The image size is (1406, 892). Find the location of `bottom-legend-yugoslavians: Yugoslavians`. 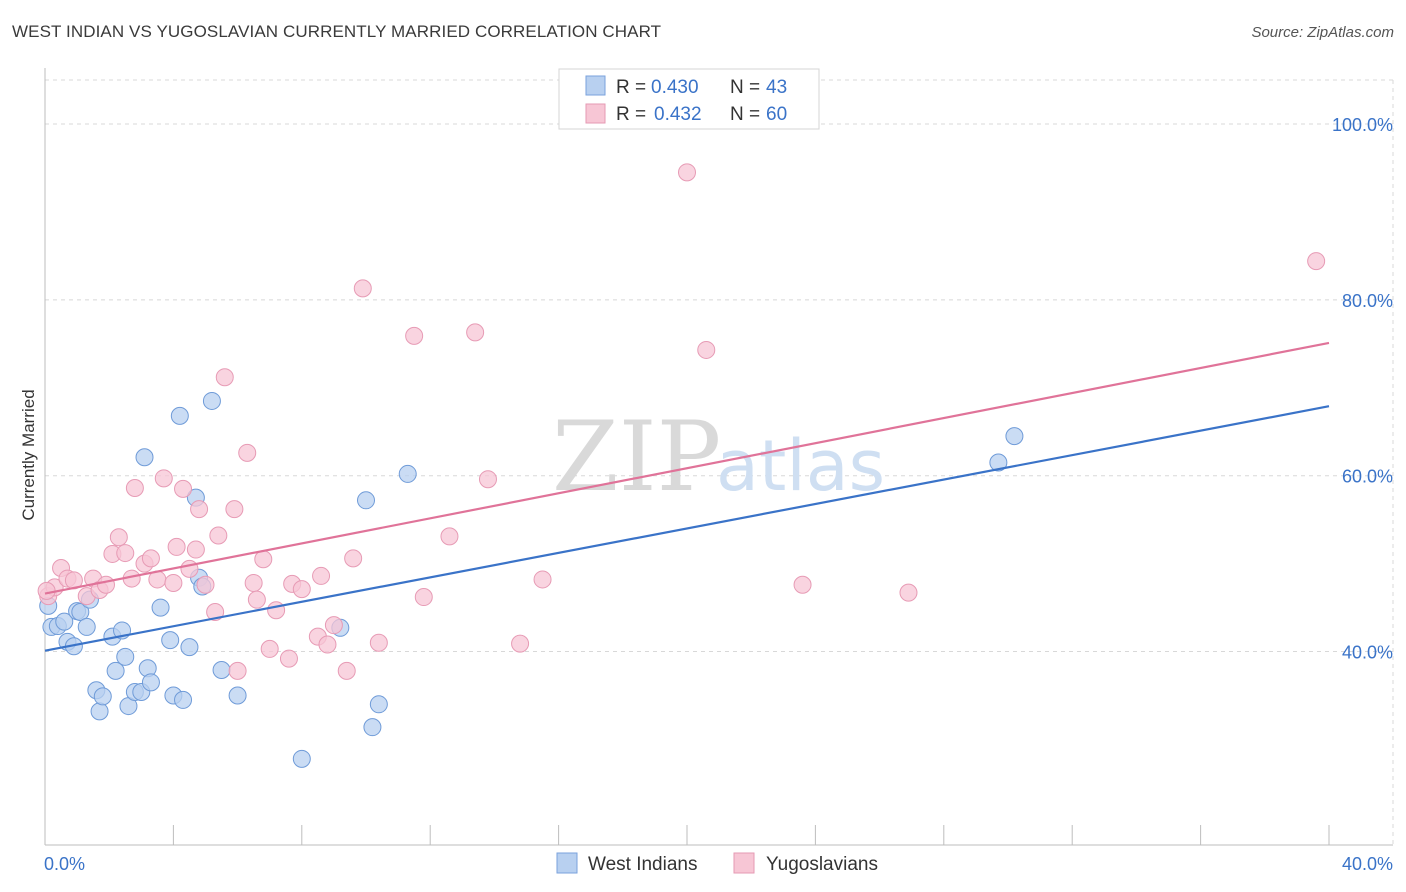

bottom-legend-yugoslavians: Yugoslavians is located at coordinates (822, 864).